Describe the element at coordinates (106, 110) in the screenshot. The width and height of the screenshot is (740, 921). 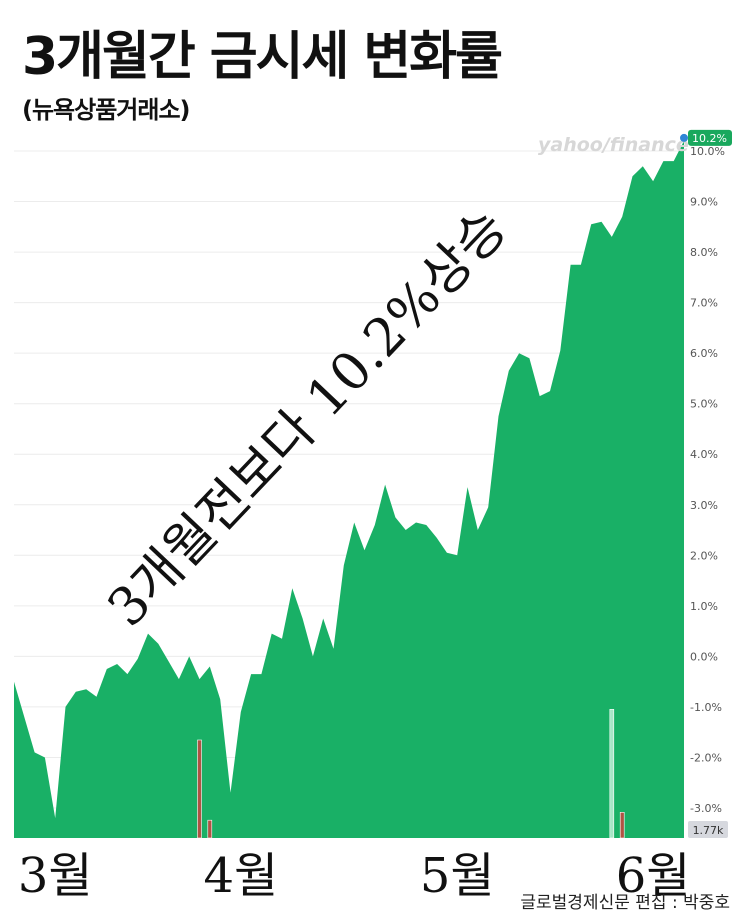
I see `chart-subtitle: (뉴욕상품거래소)` at that location.